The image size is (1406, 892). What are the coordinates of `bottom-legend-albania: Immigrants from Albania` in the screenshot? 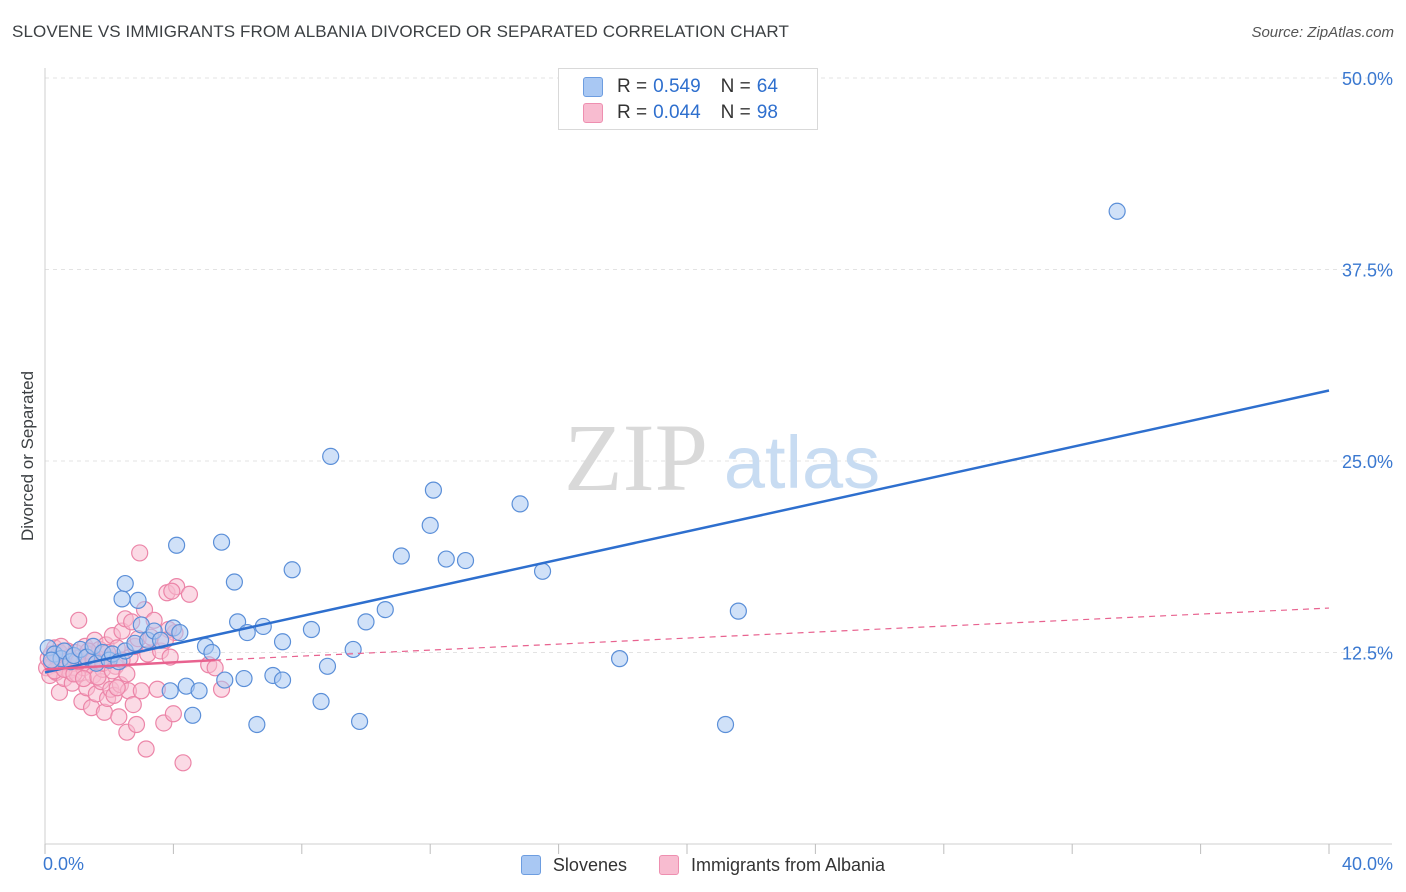 It's located at (772, 865).